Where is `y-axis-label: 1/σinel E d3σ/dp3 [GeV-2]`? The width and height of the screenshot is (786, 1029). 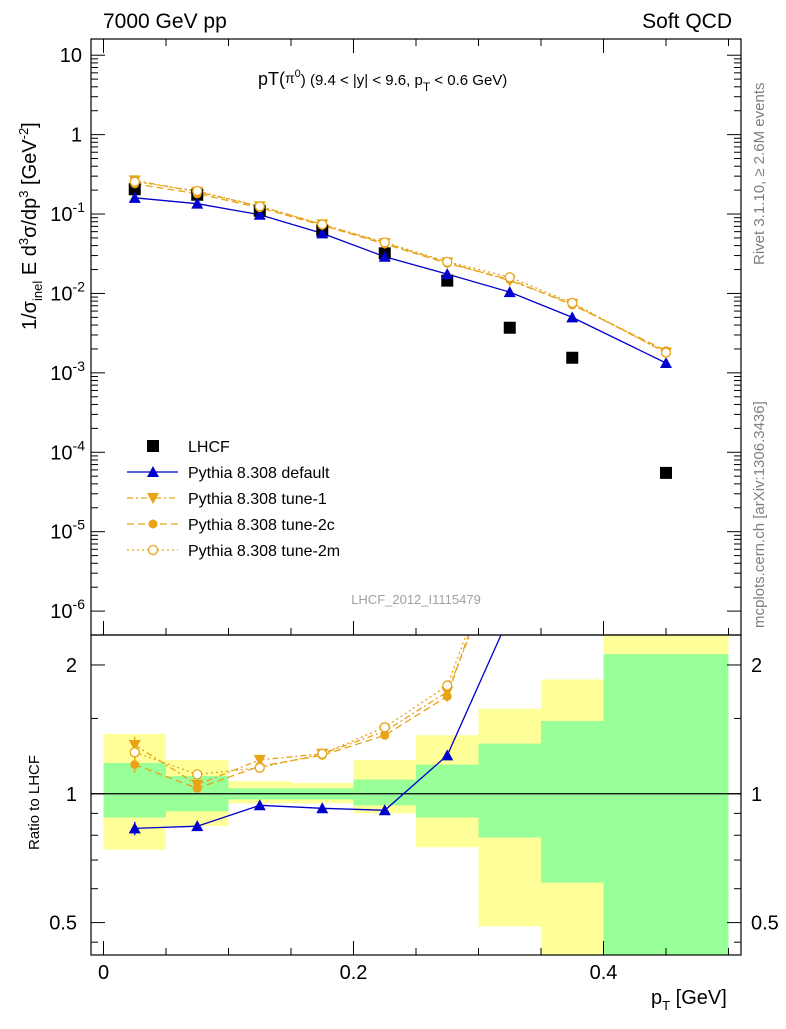 y-axis-label: 1/σinel E d3σ/dp3 [GeV-2] is located at coordinates (30, 226).